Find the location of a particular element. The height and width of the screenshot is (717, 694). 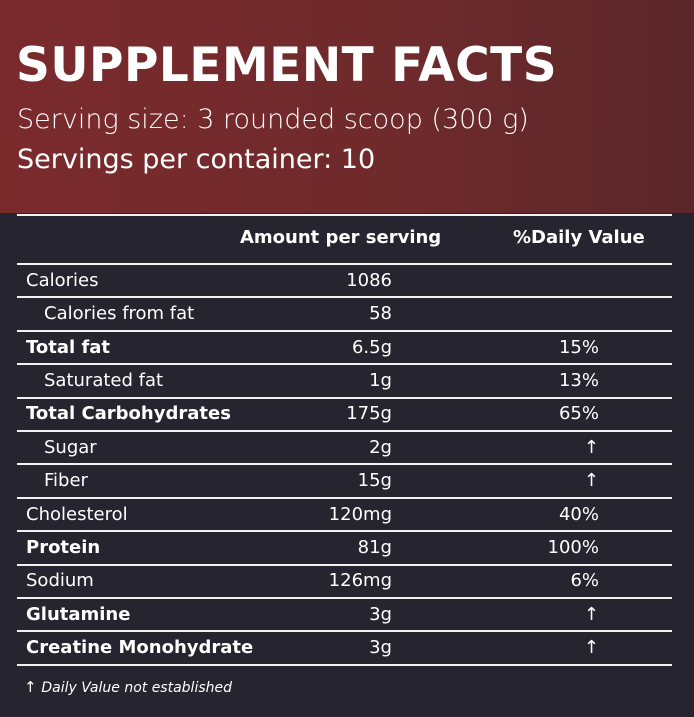

row-amount: 6.5g is located at coordinates (371, 347).